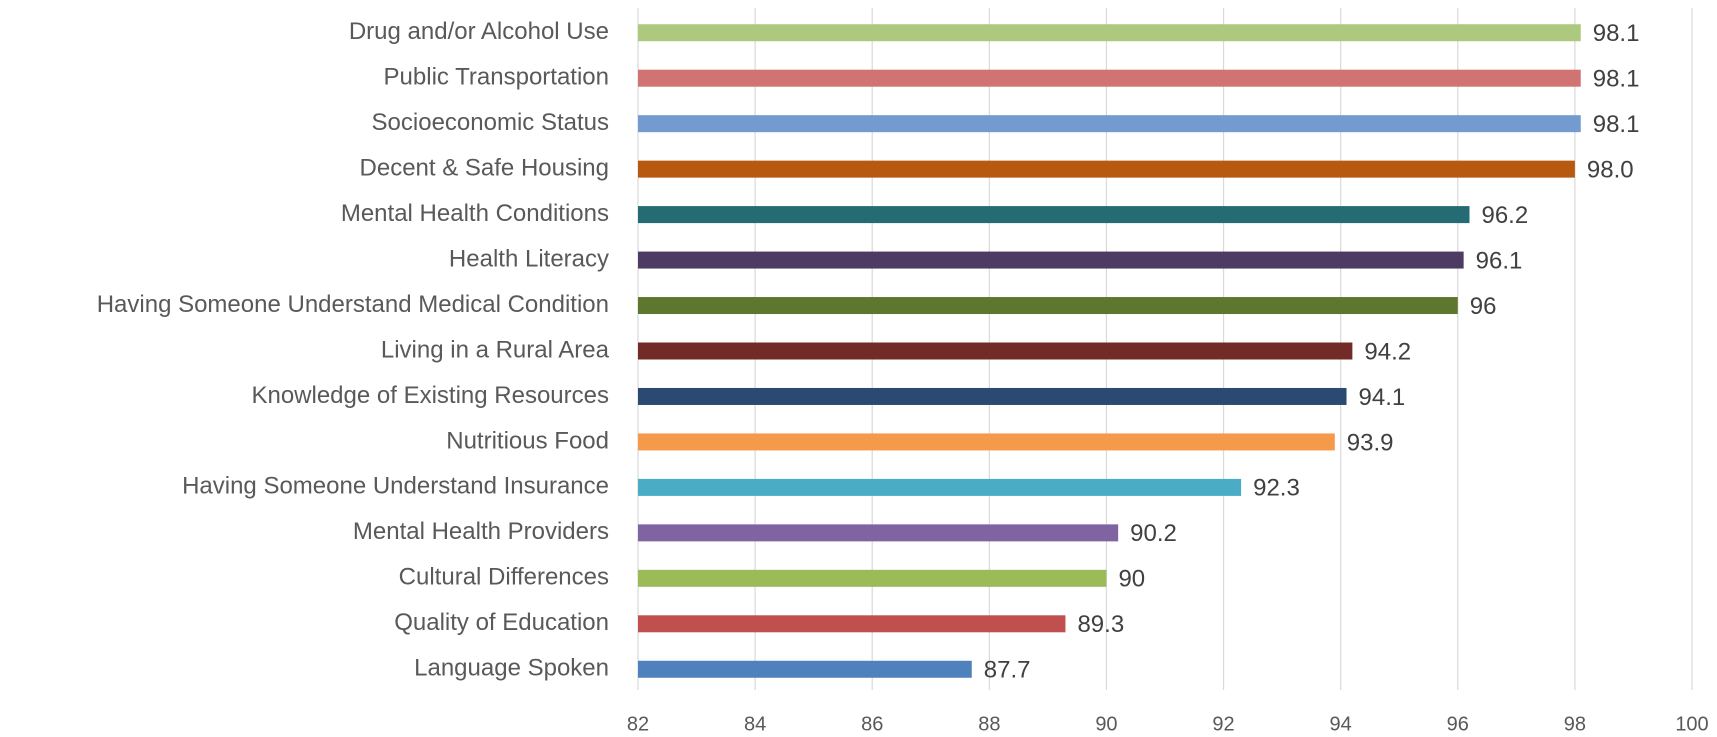 Image resolution: width=1717 pixels, height=737 pixels. I want to click on y-tick-label: Socioeconomic Status, so click(490, 122).